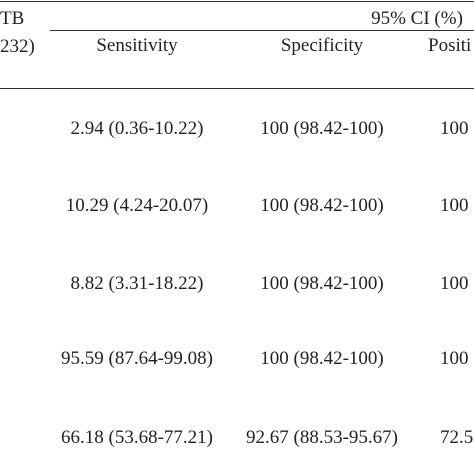 Image resolution: width=474 pixels, height=474 pixels. What do you see at coordinates (457, 437) in the screenshot?
I see `table-cell: 72.58` at bounding box center [457, 437].